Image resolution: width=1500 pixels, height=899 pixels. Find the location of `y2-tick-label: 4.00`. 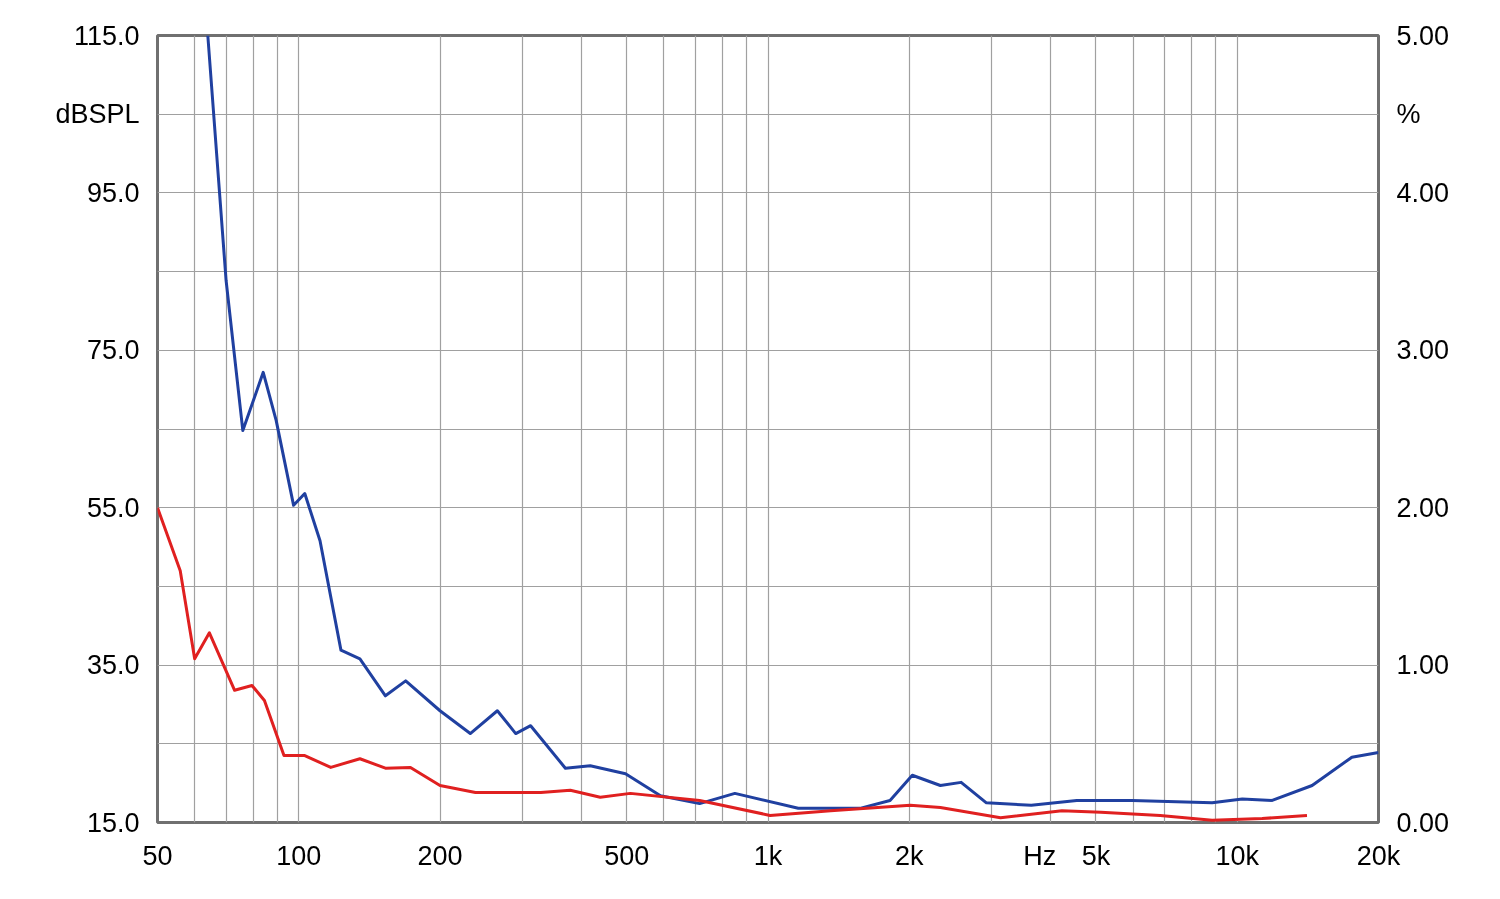

y2-tick-label: 4.00 is located at coordinates (1423, 192).